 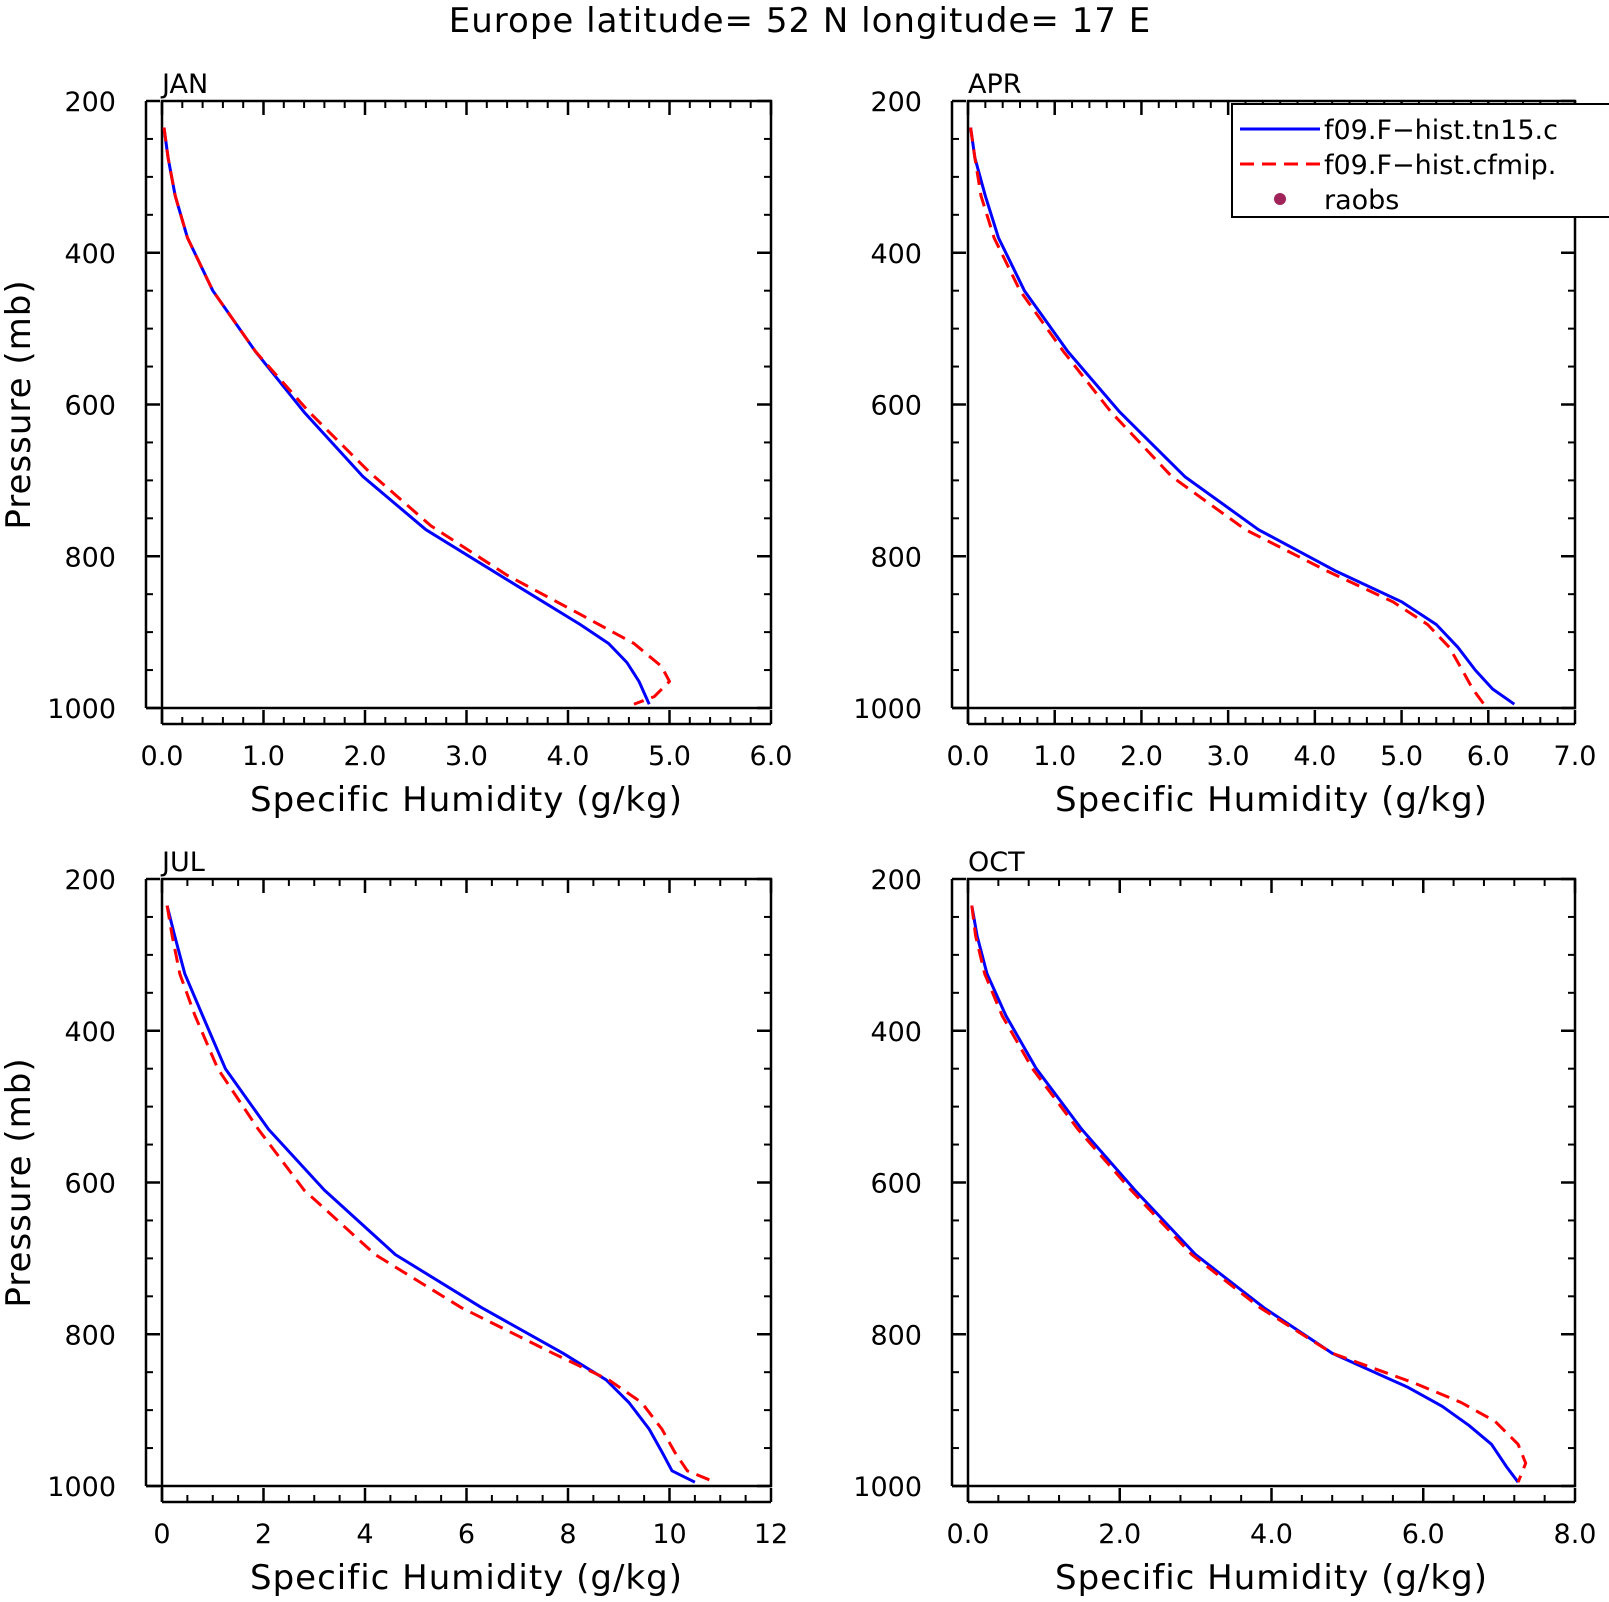 I want to click on x-tick-label: 4, so click(x=364, y=1534).